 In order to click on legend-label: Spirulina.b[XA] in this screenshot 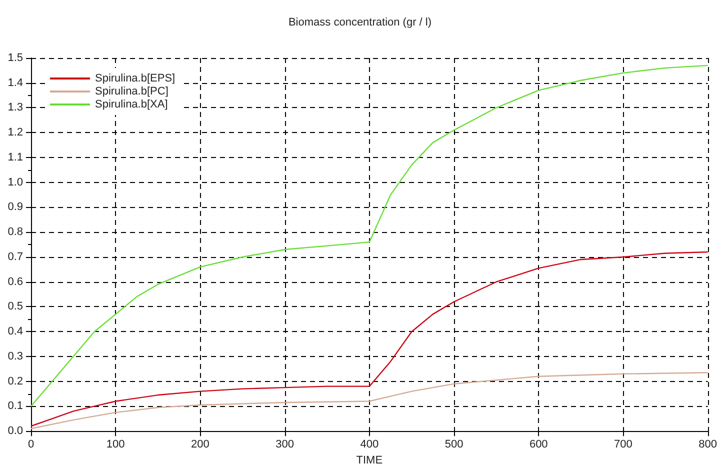, I will do `click(131, 104)`.